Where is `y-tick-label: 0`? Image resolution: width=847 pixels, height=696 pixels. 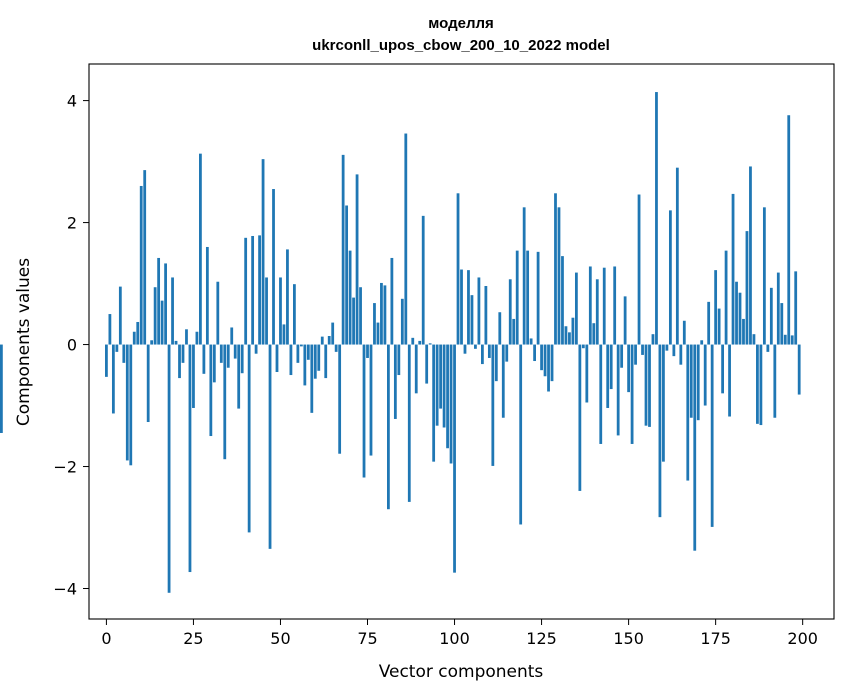 y-tick-label: 0 is located at coordinates (72, 345).